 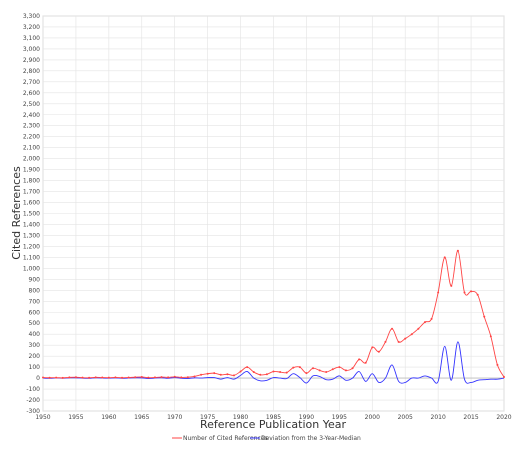 I want to click on y-tick-label: 2,300, so click(x=31, y=126).